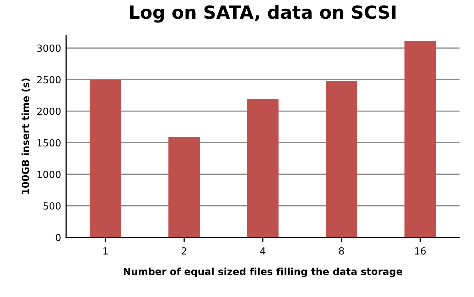  Describe the element at coordinates (49, 143) in the screenshot. I see `y-tick-label: 1500` at that location.